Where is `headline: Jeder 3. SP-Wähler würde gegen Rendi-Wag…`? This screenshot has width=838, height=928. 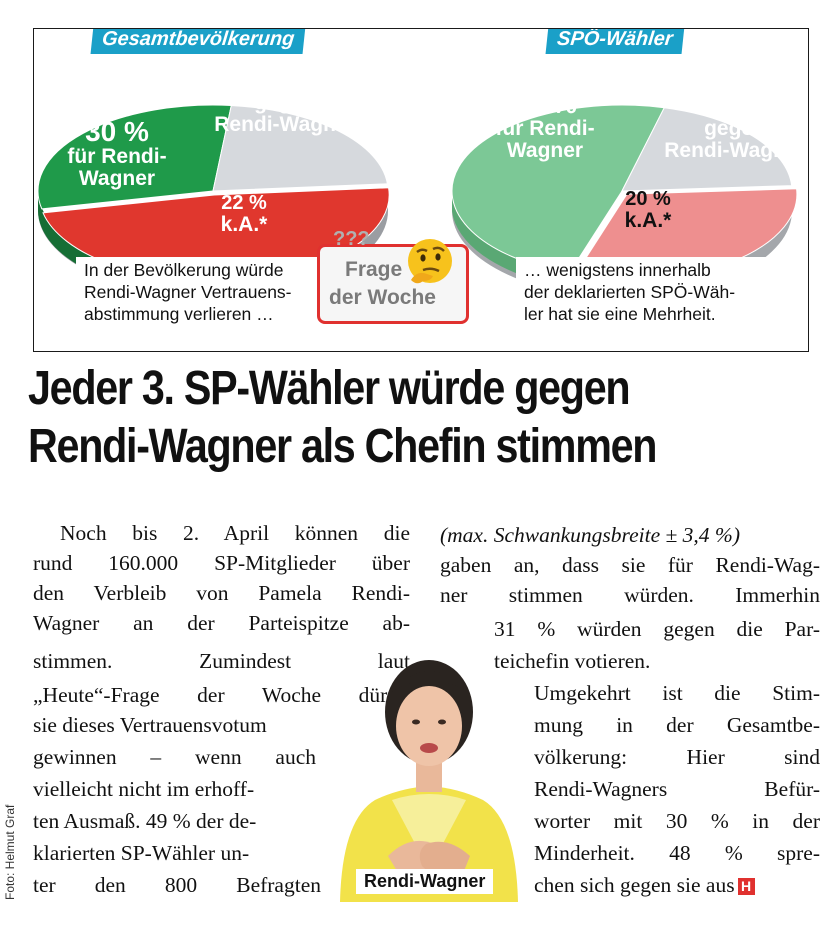 headline: Jeder 3. SP-Wähler würde gegen Rendi-Wag… is located at coordinates (367, 418).